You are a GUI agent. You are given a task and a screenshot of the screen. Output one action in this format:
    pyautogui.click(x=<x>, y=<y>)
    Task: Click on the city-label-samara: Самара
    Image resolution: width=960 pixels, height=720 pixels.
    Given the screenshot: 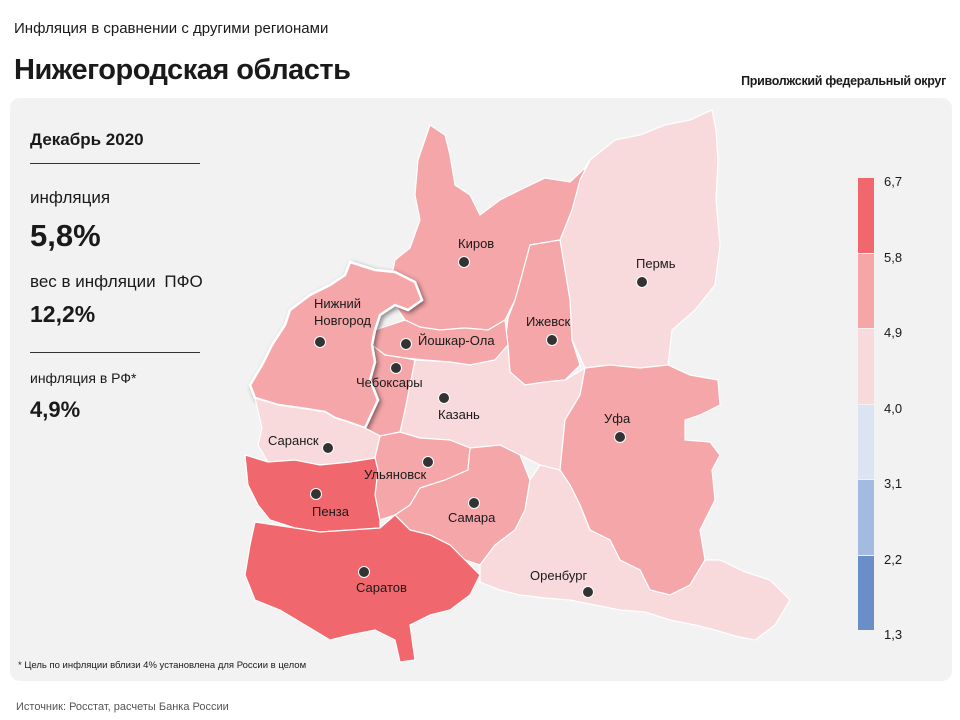 What is the action you would take?
    pyautogui.click(x=472, y=517)
    